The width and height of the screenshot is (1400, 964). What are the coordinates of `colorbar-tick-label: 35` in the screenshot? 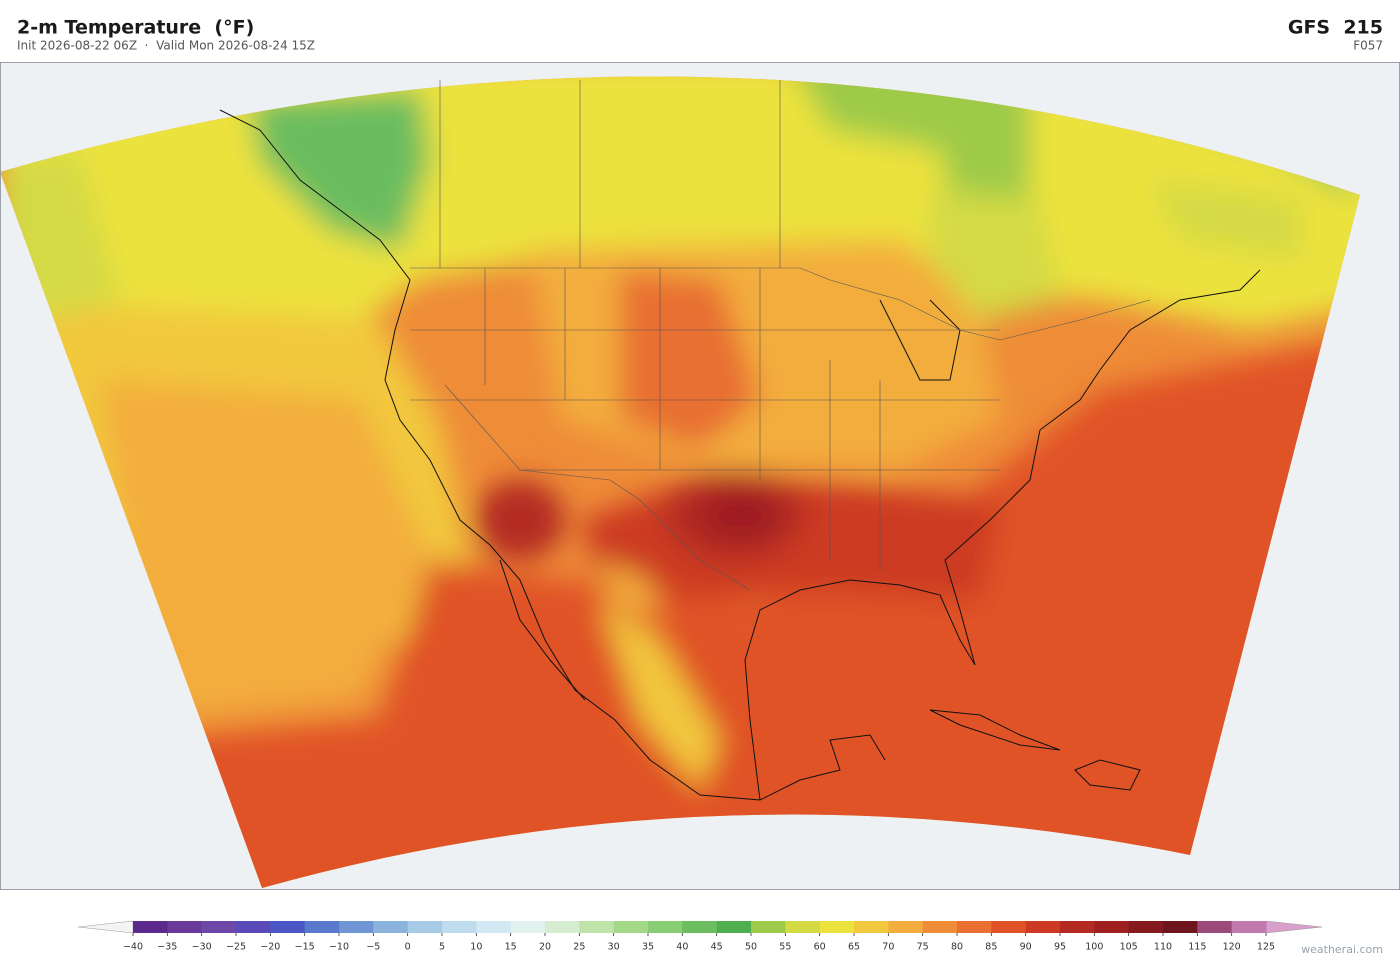 It's located at (648, 947).